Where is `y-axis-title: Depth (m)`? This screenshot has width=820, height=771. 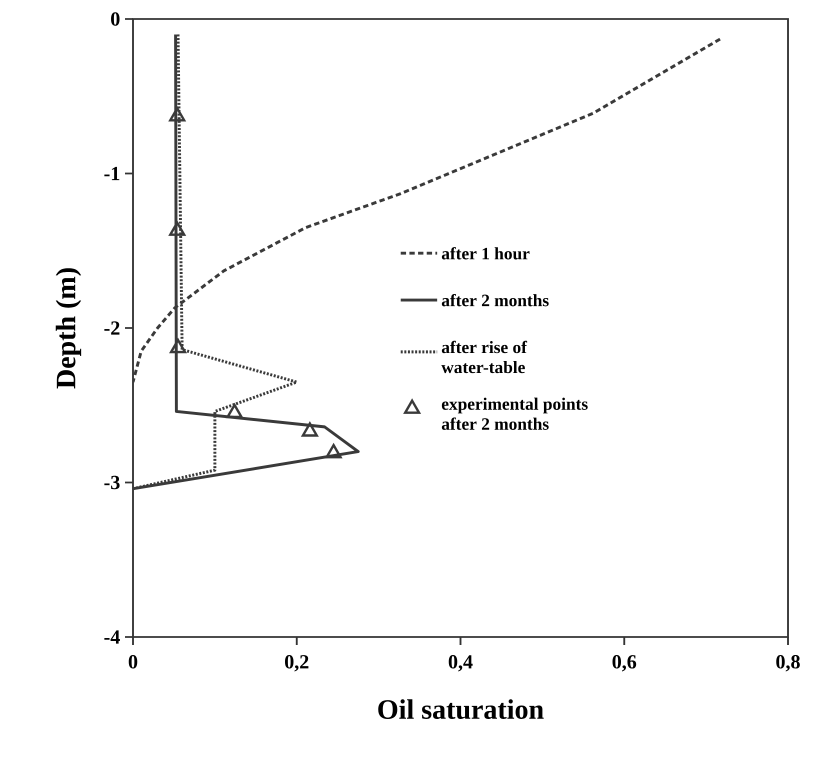 y-axis-title: Depth (m) is located at coordinates (69, 328).